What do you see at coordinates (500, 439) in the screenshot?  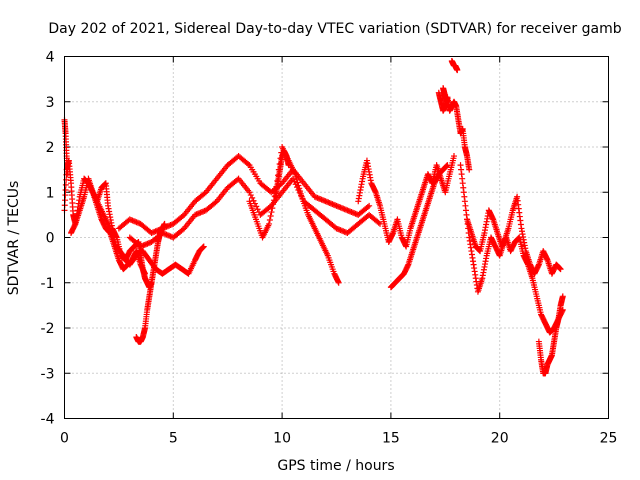 I see `x-tick-label: 20` at bounding box center [500, 439].